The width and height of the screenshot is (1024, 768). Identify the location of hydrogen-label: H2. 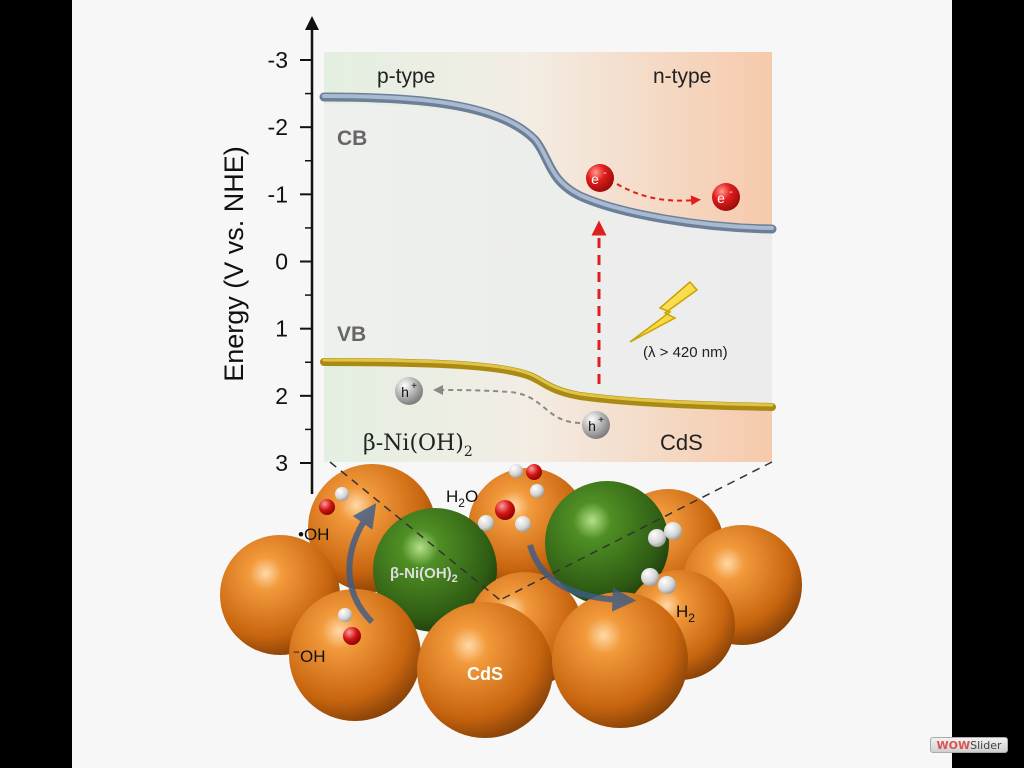
(685, 613).